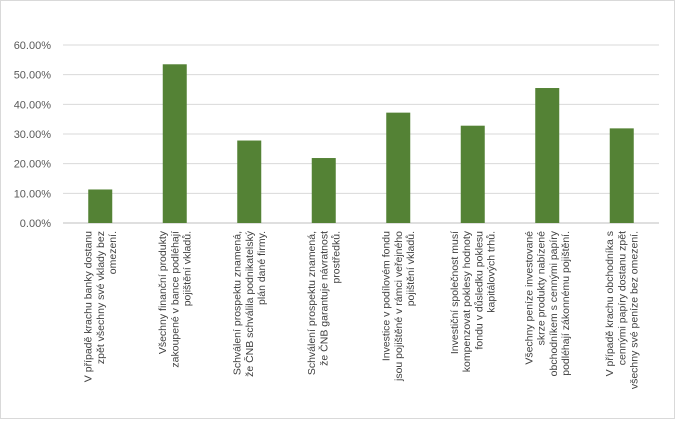 The image size is (675, 423). What do you see at coordinates (542, 288) in the screenshot?
I see `x-category-label-line: skrze produkty nabízené` at bounding box center [542, 288].